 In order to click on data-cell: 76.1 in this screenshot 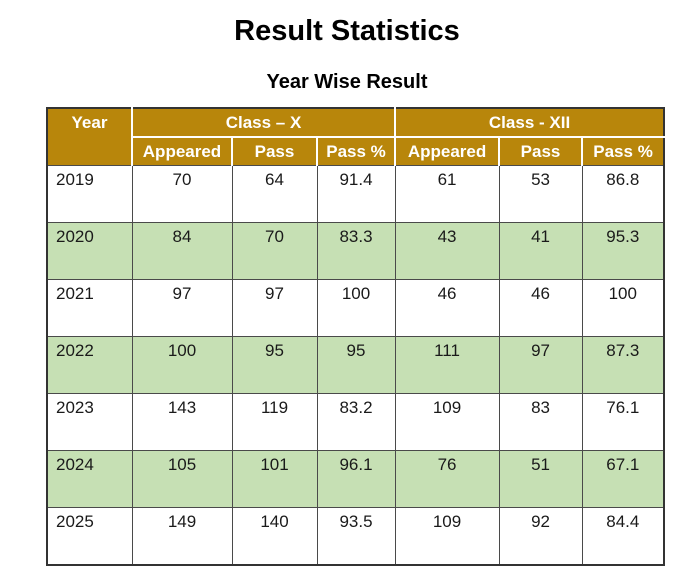, I will do `click(623, 422)`.